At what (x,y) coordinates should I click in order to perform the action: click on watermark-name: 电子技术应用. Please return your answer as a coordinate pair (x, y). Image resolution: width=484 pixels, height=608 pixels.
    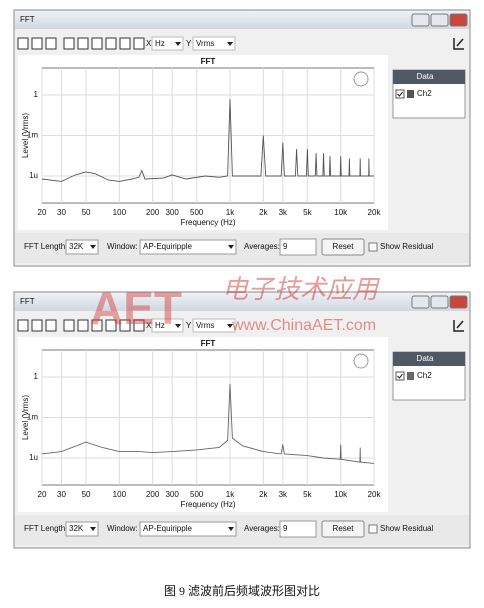
    Looking at the image, I should click on (301, 289).